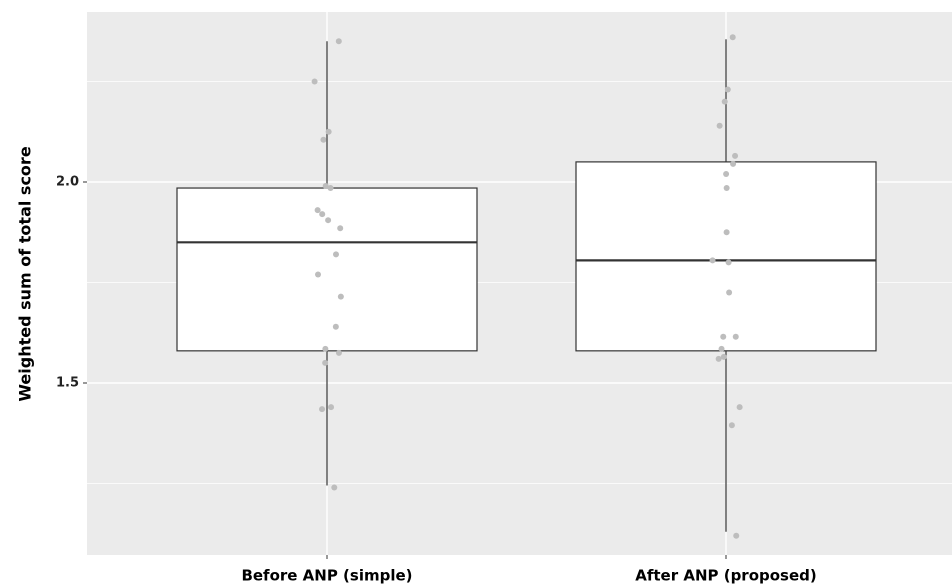 The height and width of the screenshot is (585, 952). I want to click on x-category-label: After ANP (proposed), so click(726, 576).